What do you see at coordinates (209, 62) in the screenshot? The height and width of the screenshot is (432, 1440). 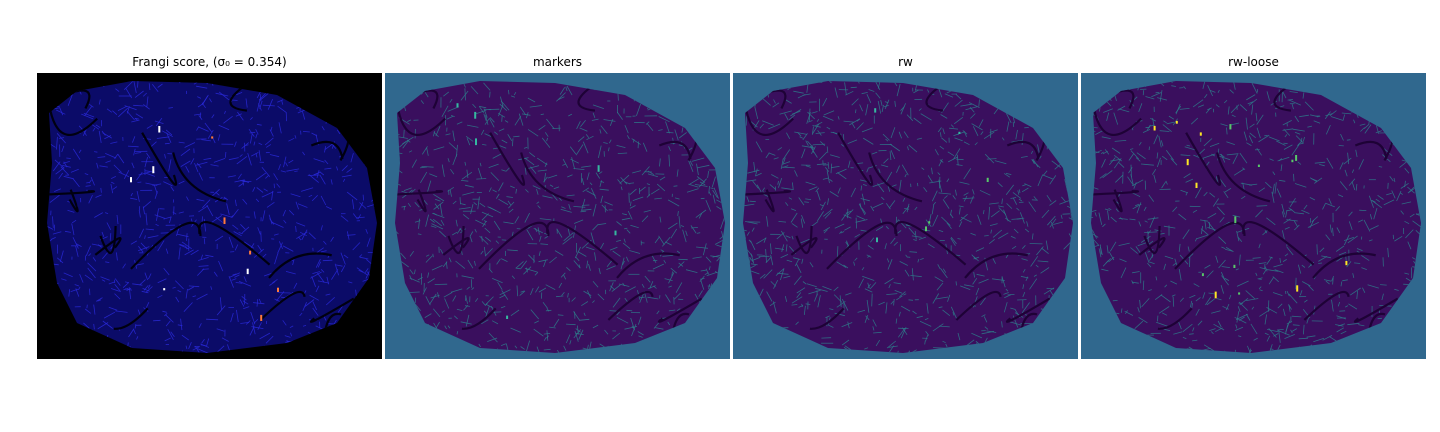 I see `panel-title-frangi: Frangi score, (σ₀ = 0.354)` at bounding box center [209, 62].